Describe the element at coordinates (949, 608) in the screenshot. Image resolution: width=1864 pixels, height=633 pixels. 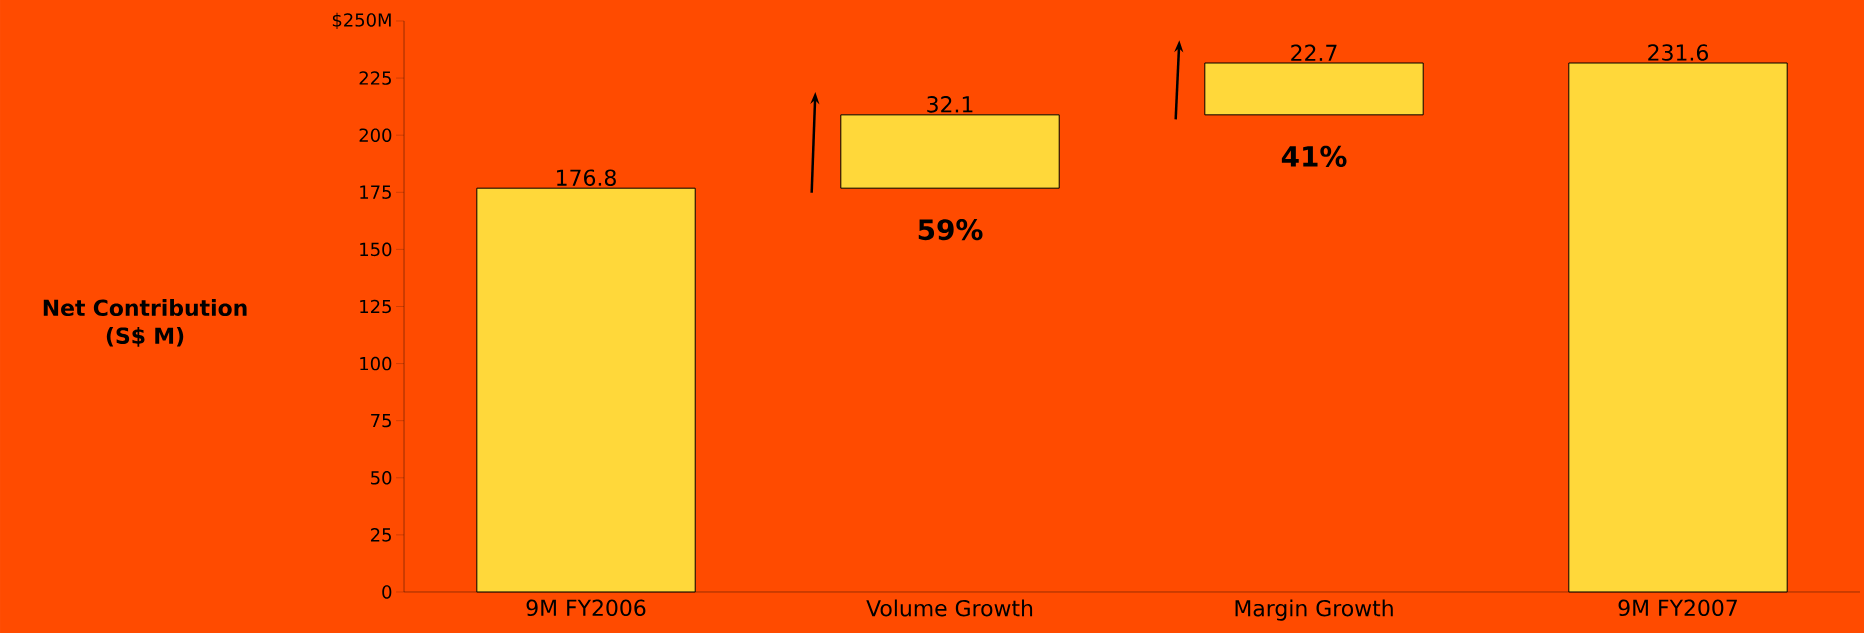
I see `x-tick-label: Volume Growth` at that location.